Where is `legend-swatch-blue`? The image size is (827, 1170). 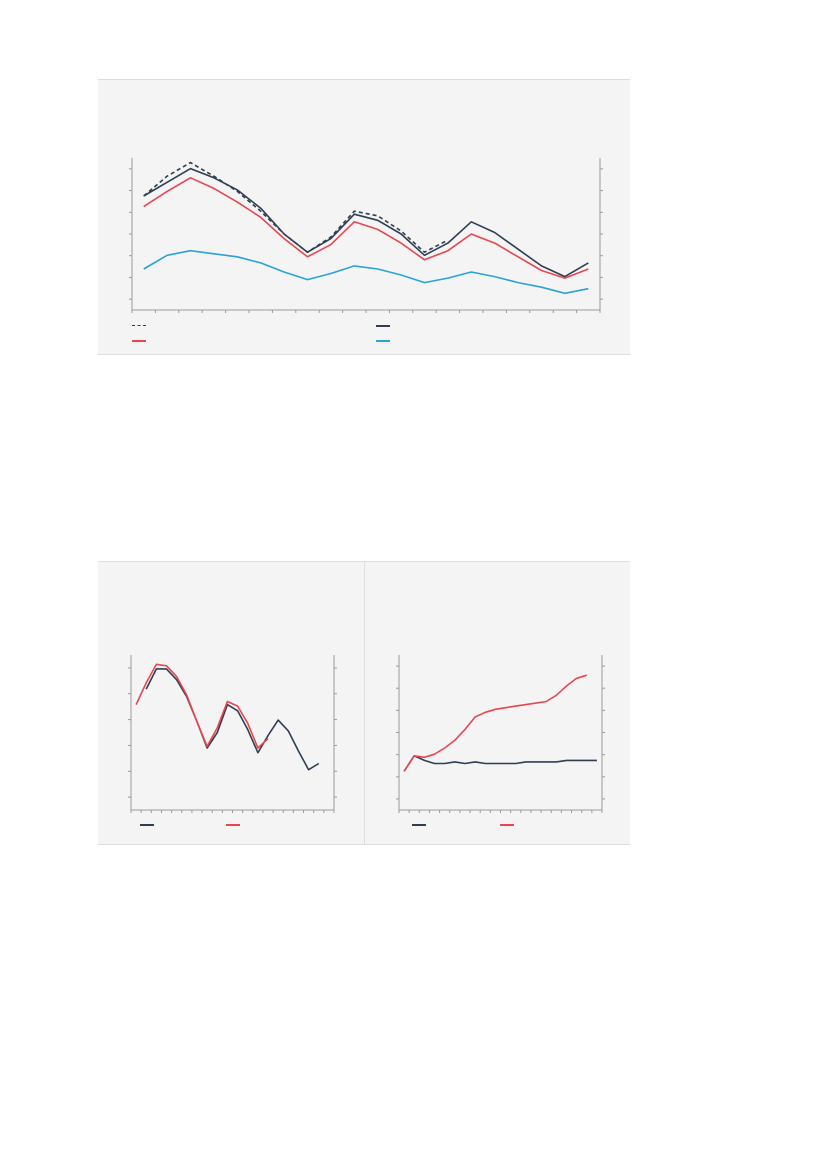
legend-swatch-blue is located at coordinates (383, 341).